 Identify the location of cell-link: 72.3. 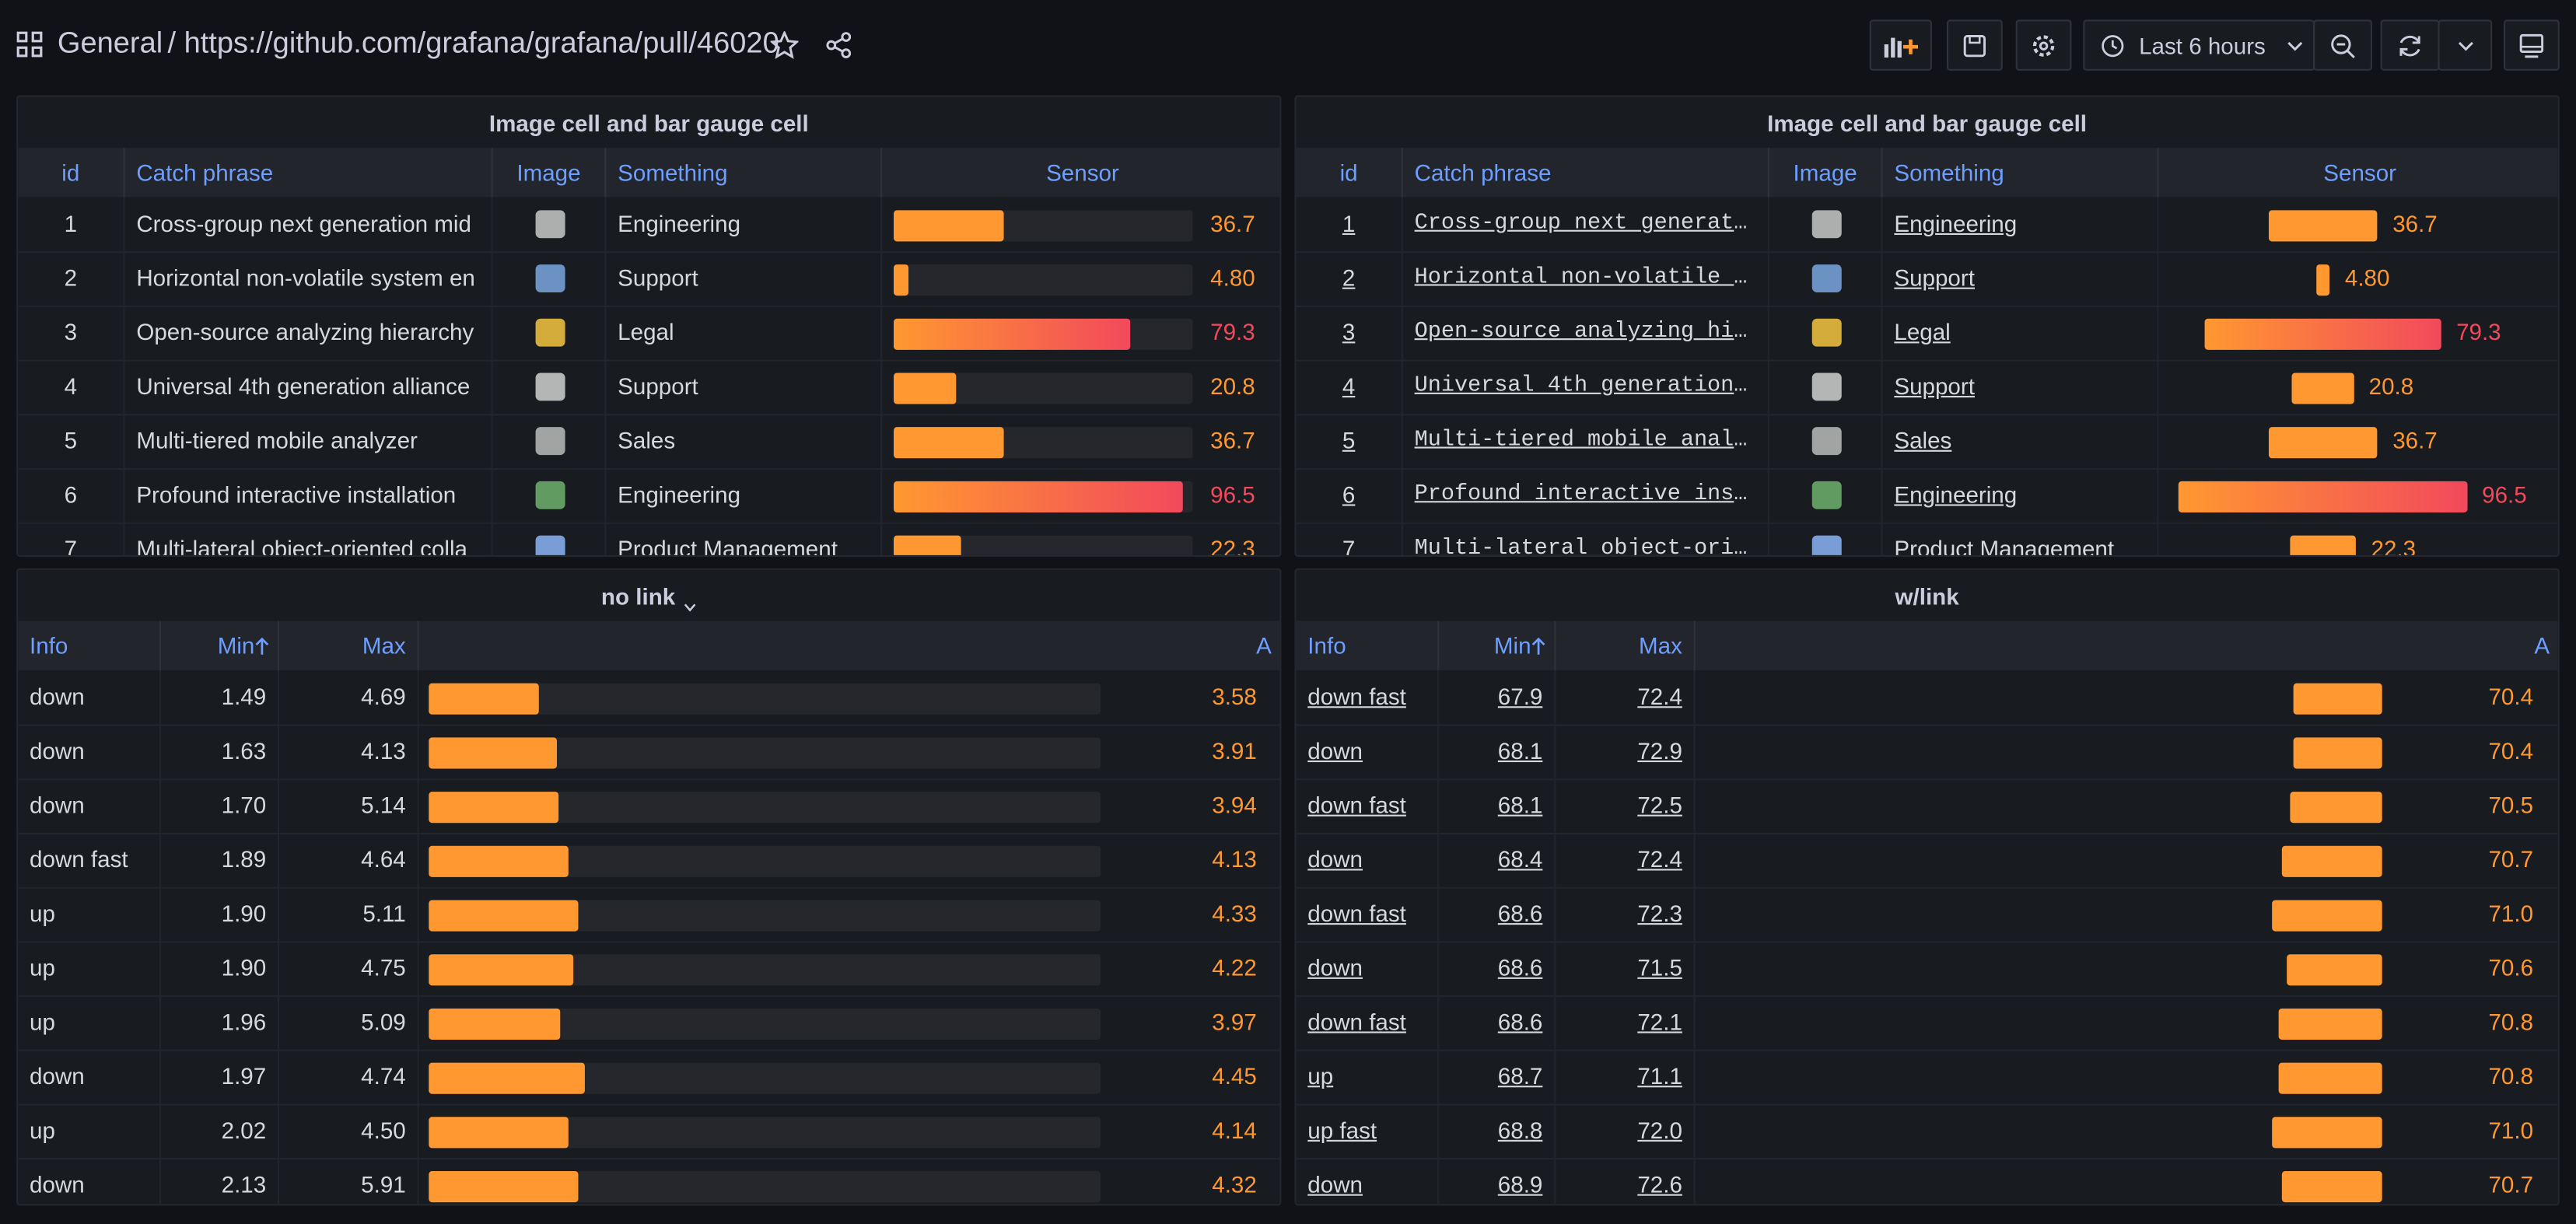
(1626, 914).